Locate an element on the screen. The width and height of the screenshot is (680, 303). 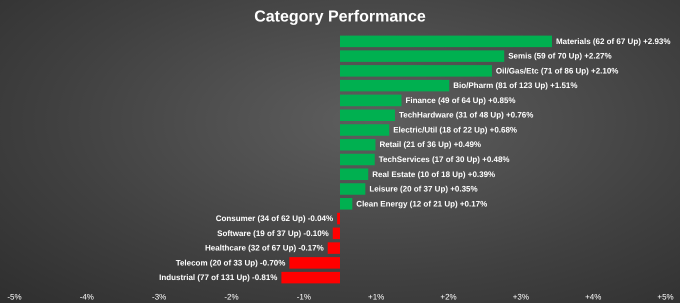
x-tick-label: -3% is located at coordinates (159, 297).